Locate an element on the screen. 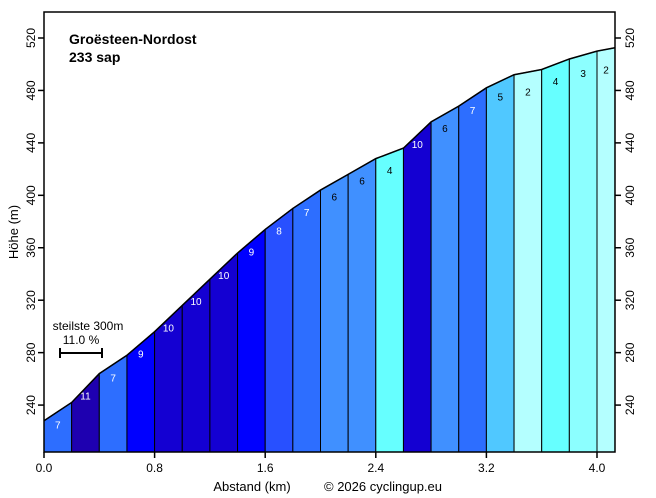  y-tick-label-right: 520 is located at coordinates (630, 38).